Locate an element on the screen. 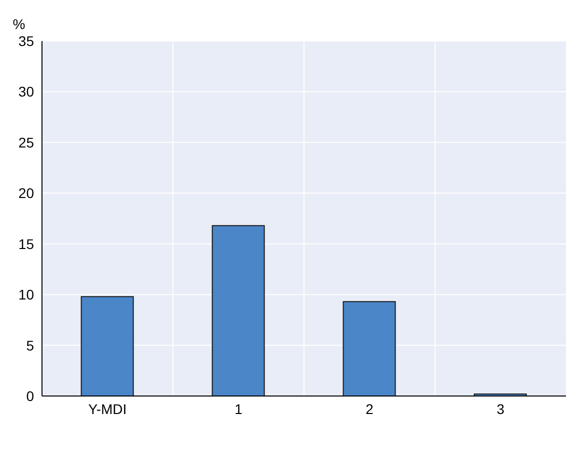 Image resolution: width=570 pixels, height=452 pixels. y-tick-label: 5 is located at coordinates (30, 345).